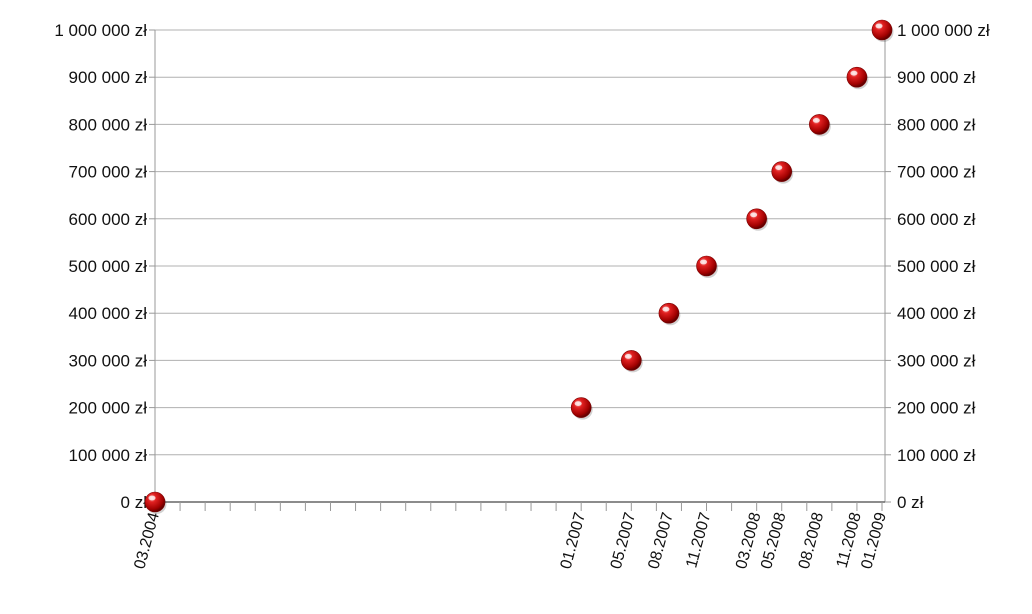  I want to click on y-tick-label-right: 400 000 zł, so click(936, 313).